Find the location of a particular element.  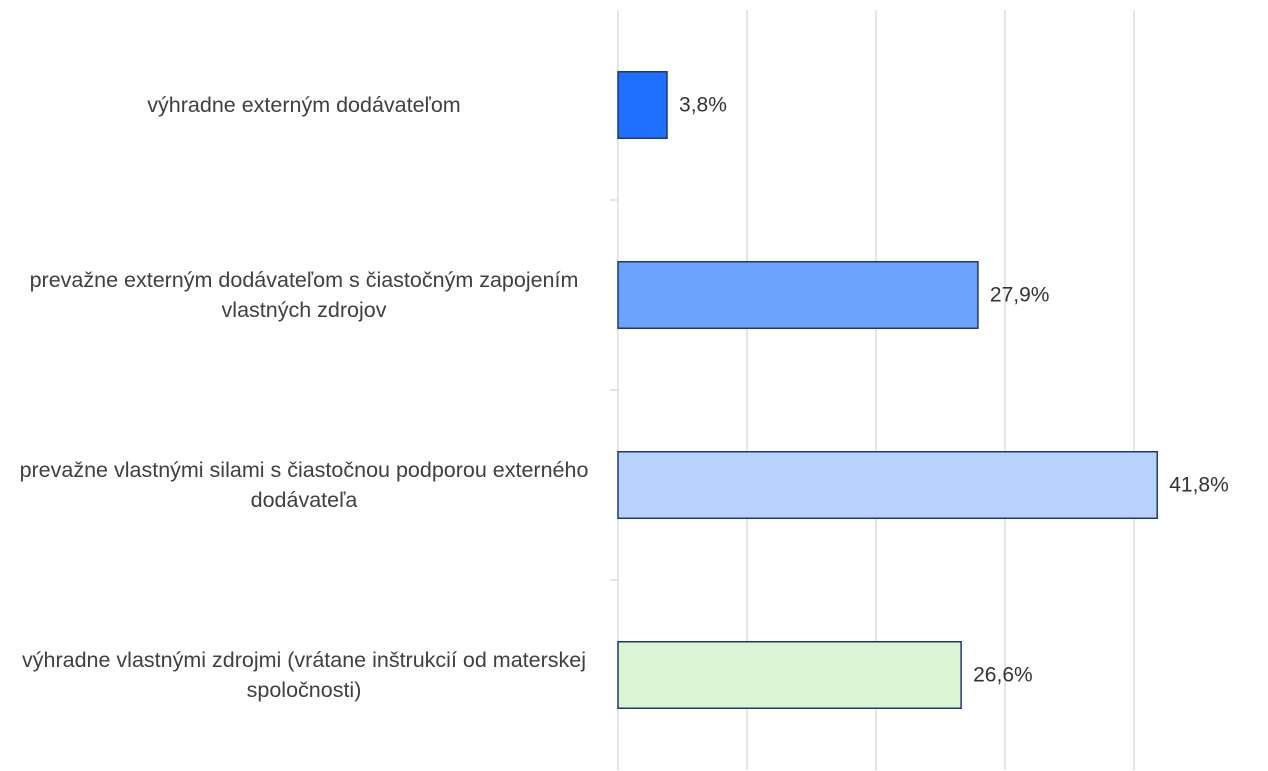

value-label: 41,8% is located at coordinates (1199, 485).